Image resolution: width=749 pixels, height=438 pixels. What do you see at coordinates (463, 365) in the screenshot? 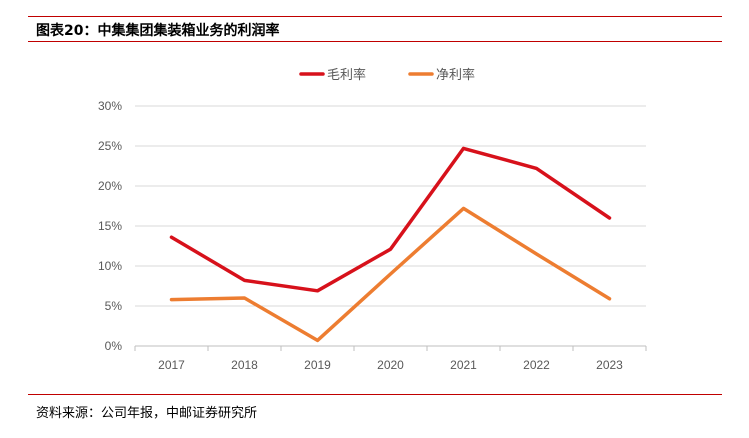
I see `x-tick-label: 2021` at bounding box center [463, 365].